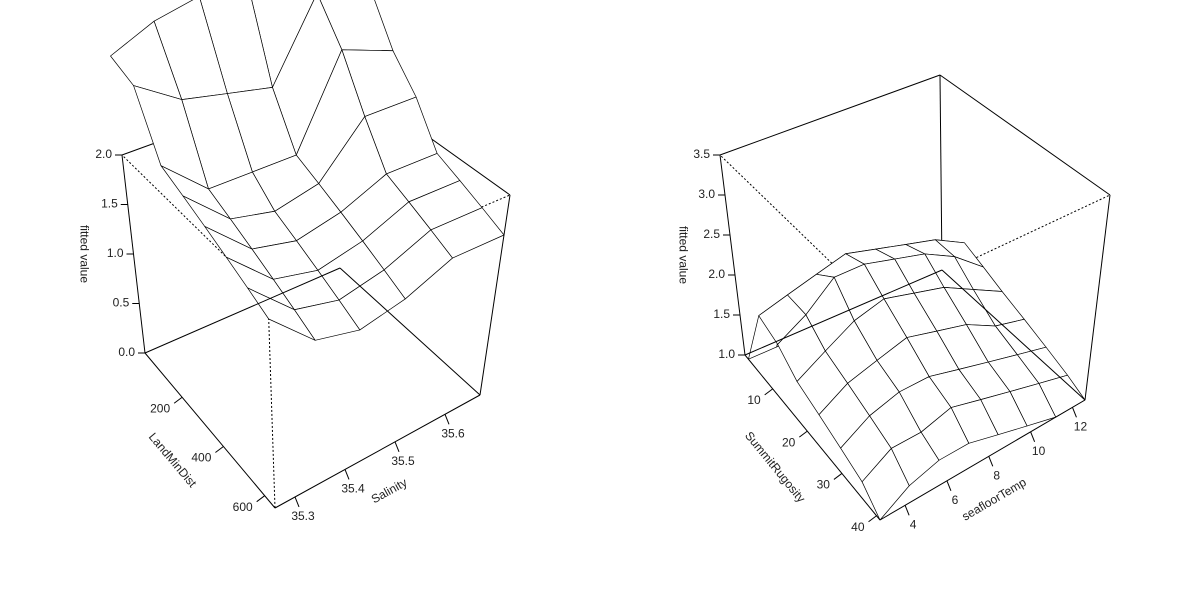 The height and width of the screenshot is (600, 1200). Describe the element at coordinates (885, 484) in the screenshot. I see `surface-facet` at that location.